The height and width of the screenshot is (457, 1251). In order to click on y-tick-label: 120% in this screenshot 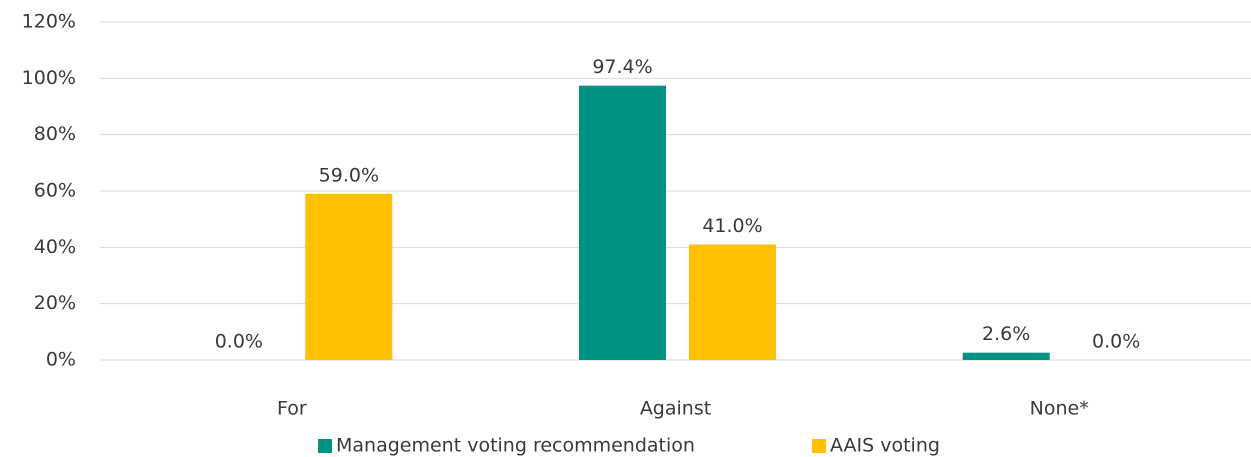, I will do `click(49, 22)`.